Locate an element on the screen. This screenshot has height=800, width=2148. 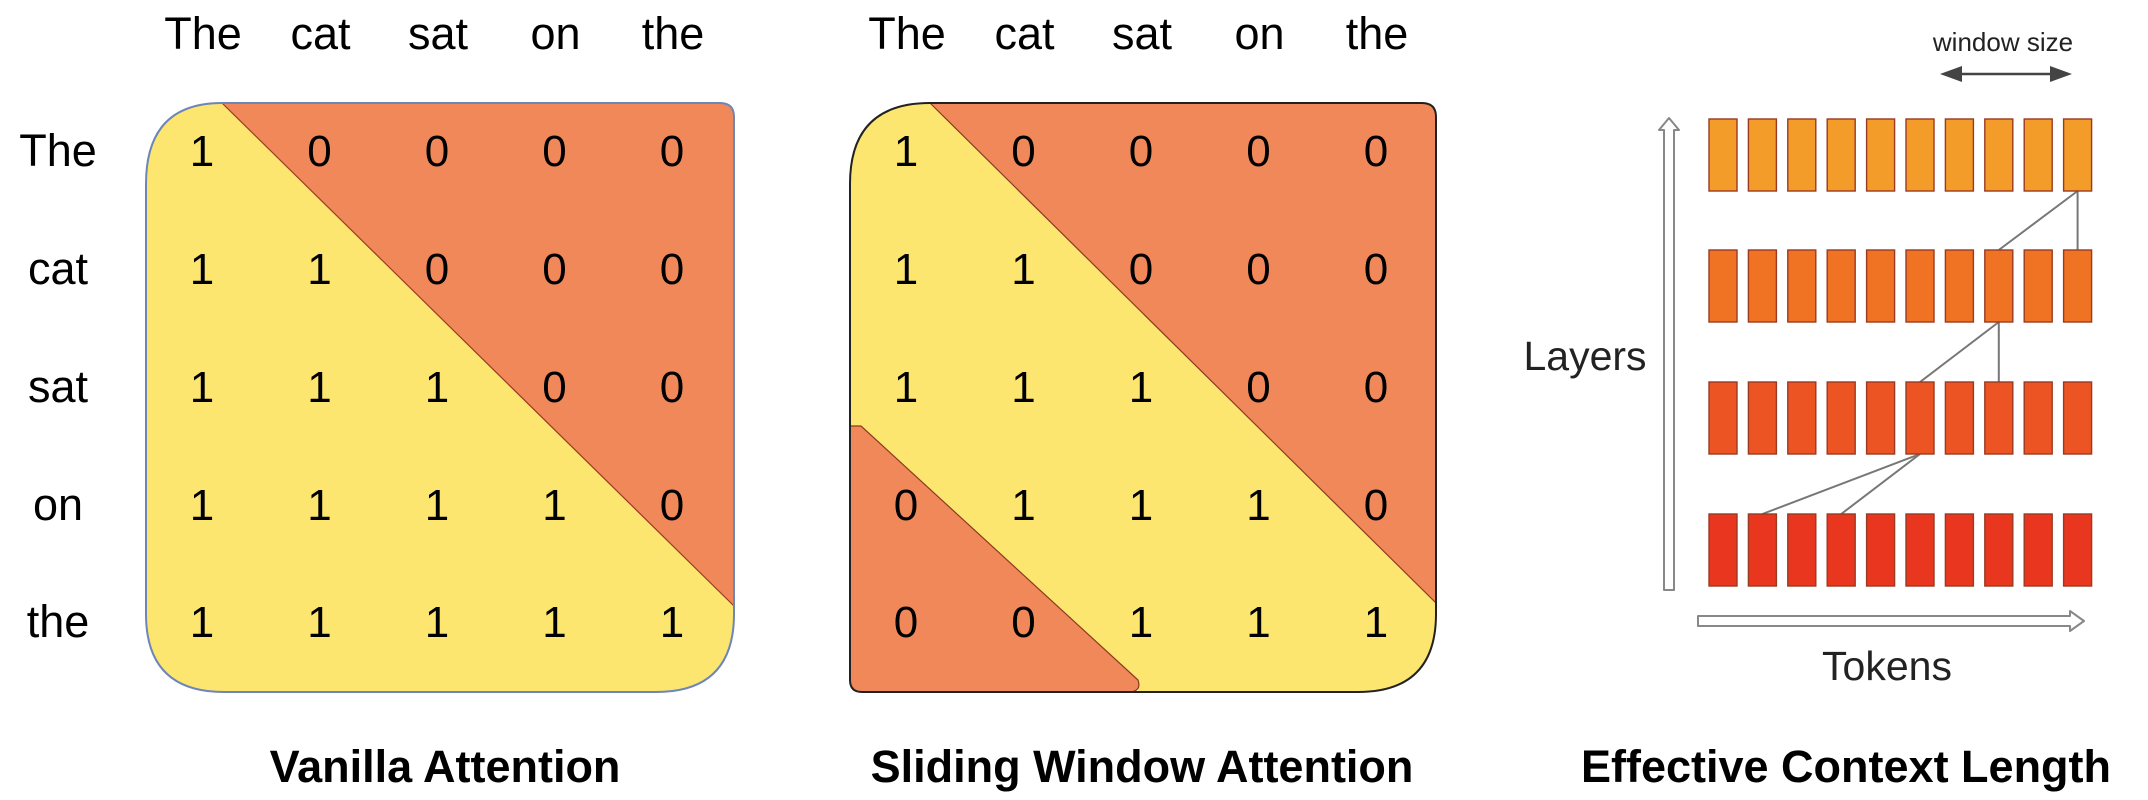
vanilla-column-headers: The cat sat on the is located at coordinates (434, 33).